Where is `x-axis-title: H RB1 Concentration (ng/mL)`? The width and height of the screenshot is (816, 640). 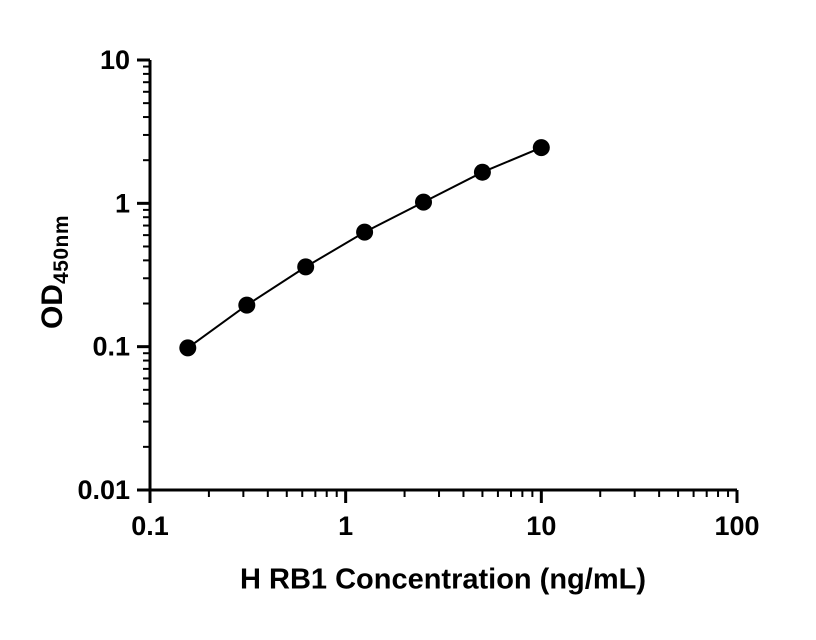 x-axis-title: H RB1 Concentration (ng/mL) is located at coordinates (443, 579).